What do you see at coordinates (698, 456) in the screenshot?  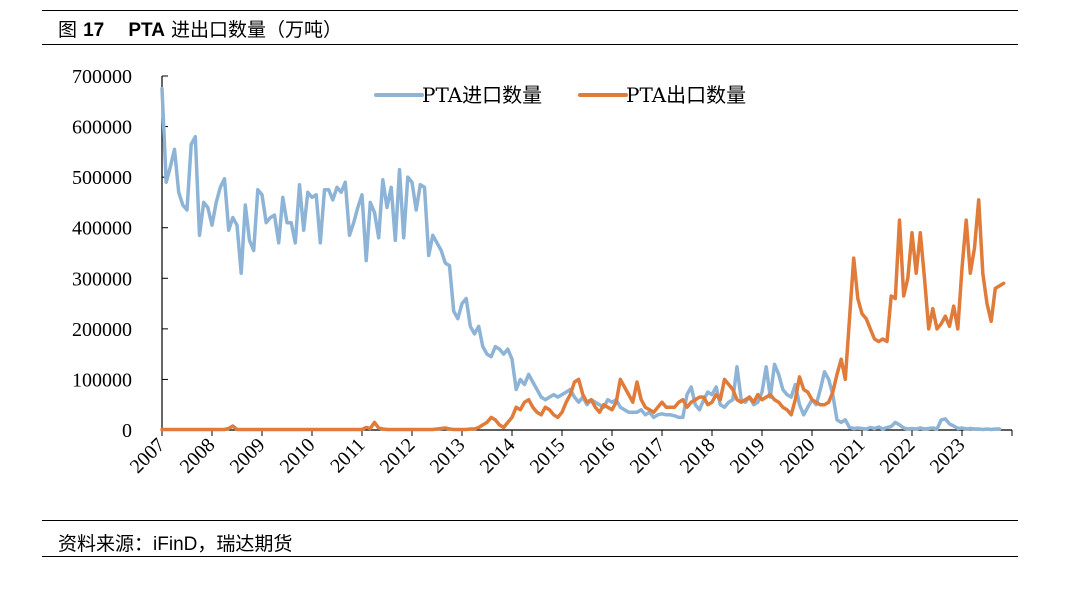 I see `x-tick-label: 2018` at bounding box center [698, 456].